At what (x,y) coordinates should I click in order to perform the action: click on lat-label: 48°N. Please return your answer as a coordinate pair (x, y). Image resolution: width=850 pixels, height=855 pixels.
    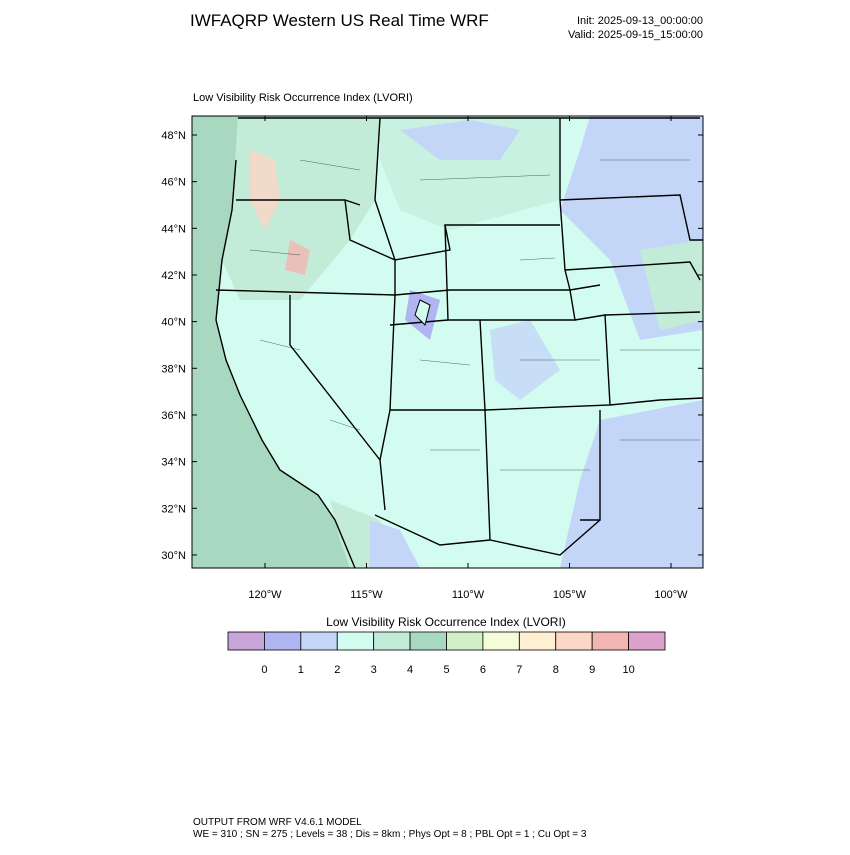
    Looking at the image, I should click on (173, 136).